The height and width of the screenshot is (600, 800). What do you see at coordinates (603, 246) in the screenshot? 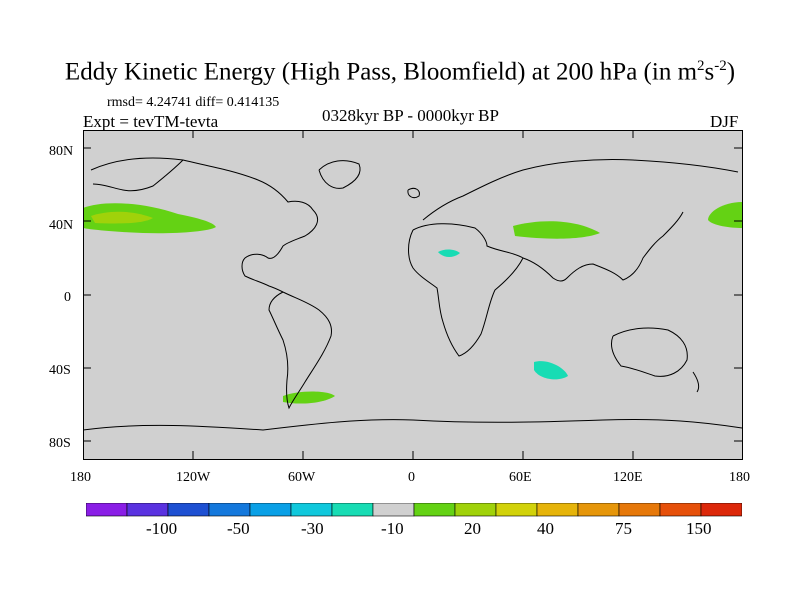
I see `asia-south-coast` at bounding box center [603, 246].